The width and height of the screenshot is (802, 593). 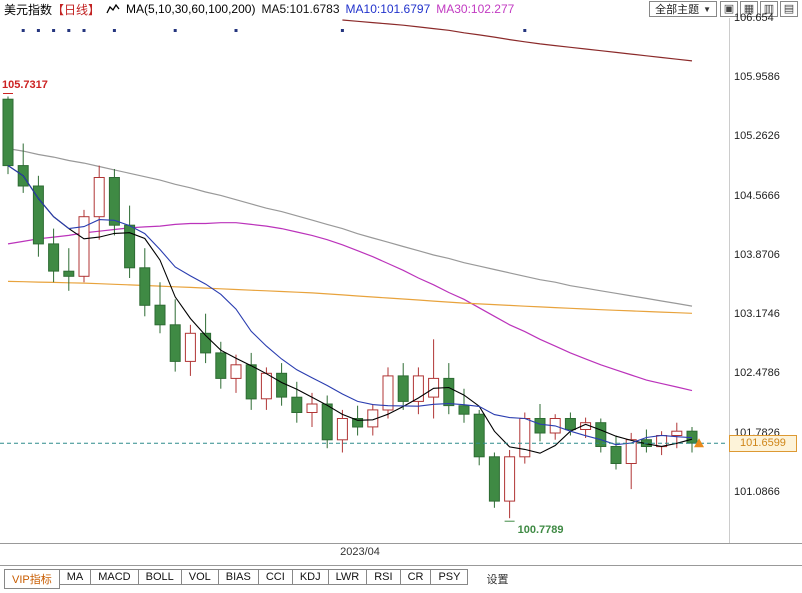 What do you see at coordinates (350, 297) in the screenshot?
I see `ma-line-ma100` at bounding box center [350, 297].